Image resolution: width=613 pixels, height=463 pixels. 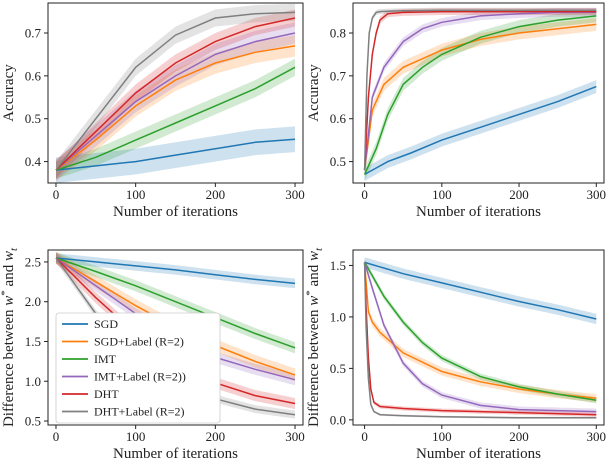 What do you see at coordinates (106, 324) in the screenshot?
I see `legend-label-sgd: SGD` at bounding box center [106, 324].